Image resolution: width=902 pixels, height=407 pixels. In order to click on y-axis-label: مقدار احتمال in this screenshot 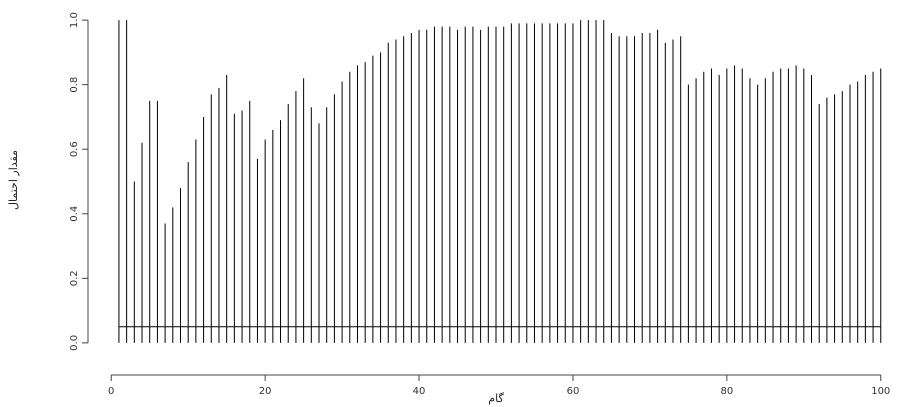, I will do `click(13, 180)`.